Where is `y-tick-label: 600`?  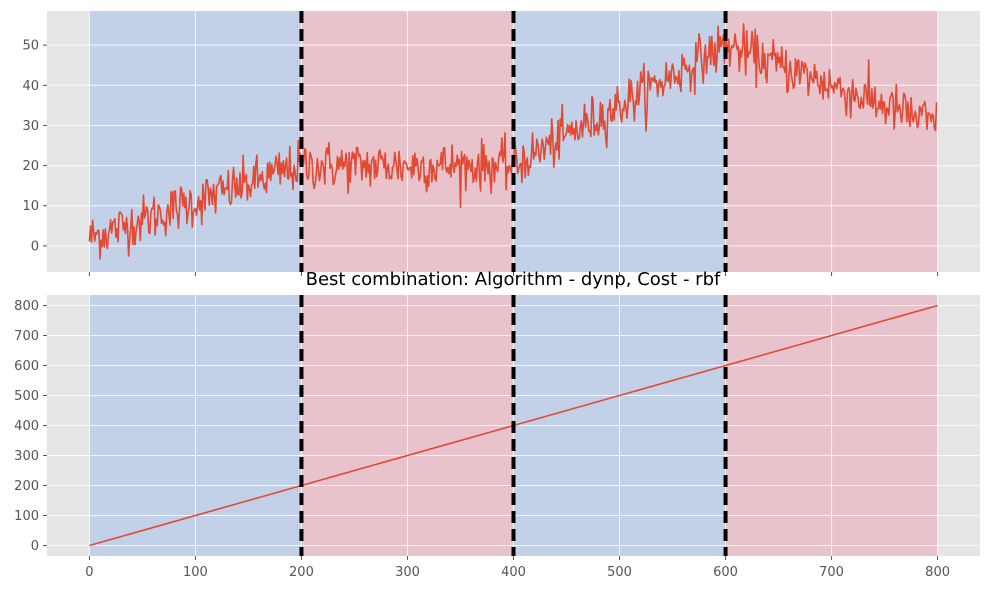 y-tick-label: 600 is located at coordinates (26, 366).